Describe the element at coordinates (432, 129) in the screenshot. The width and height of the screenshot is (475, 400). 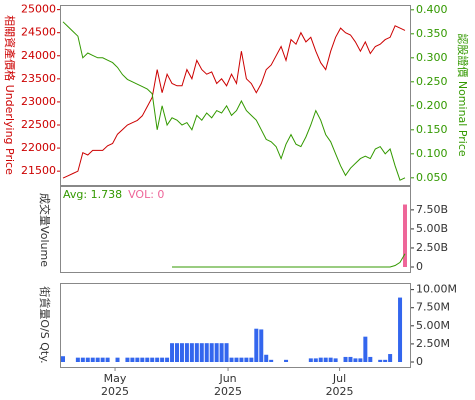
I see `y2-tick-label: 0.150` at that location.